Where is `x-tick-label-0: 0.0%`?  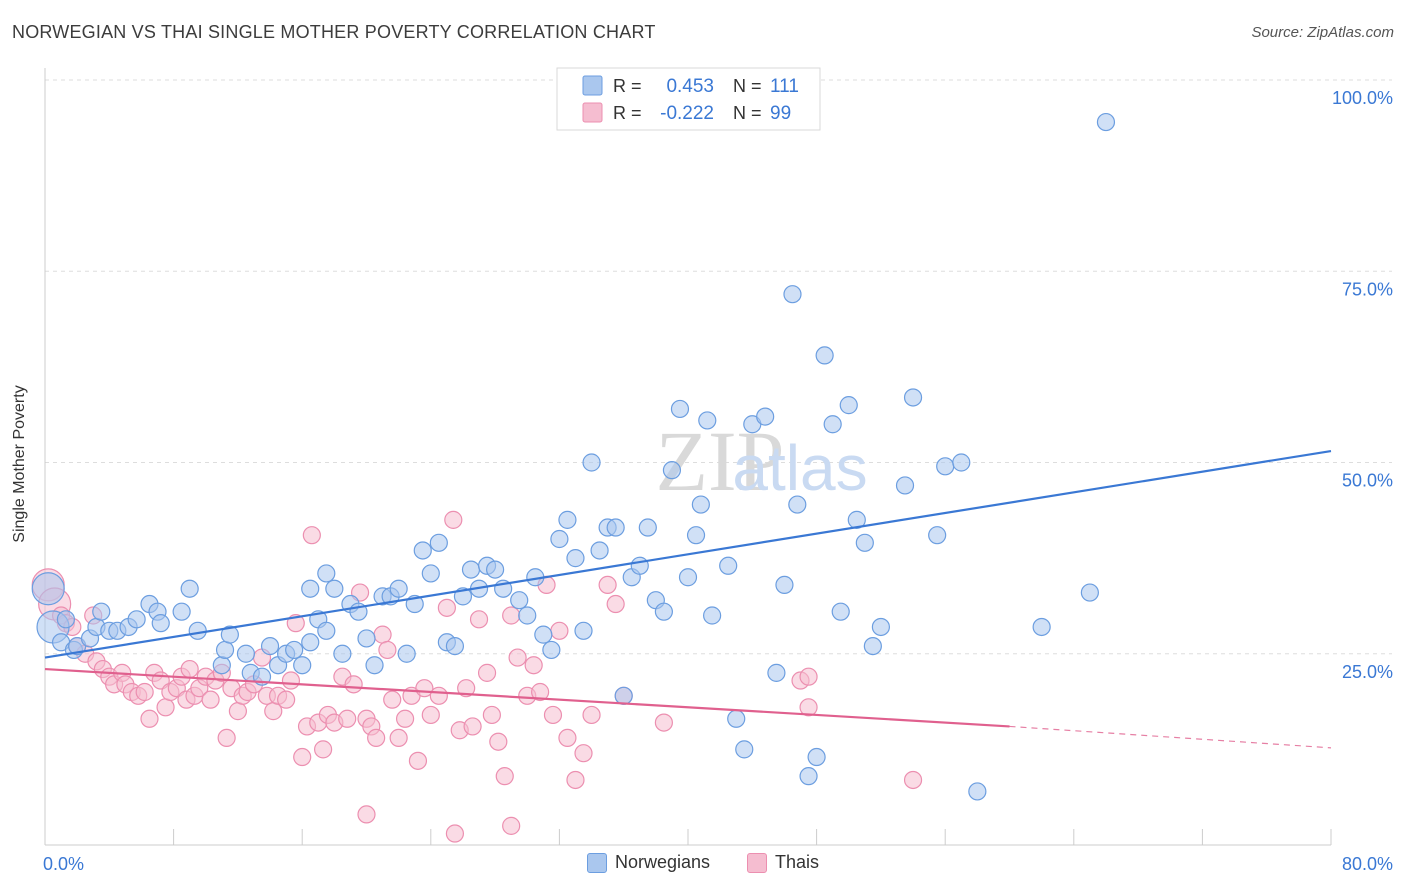
x-tick-label-0: 0.0% is located at coordinates (63, 864).